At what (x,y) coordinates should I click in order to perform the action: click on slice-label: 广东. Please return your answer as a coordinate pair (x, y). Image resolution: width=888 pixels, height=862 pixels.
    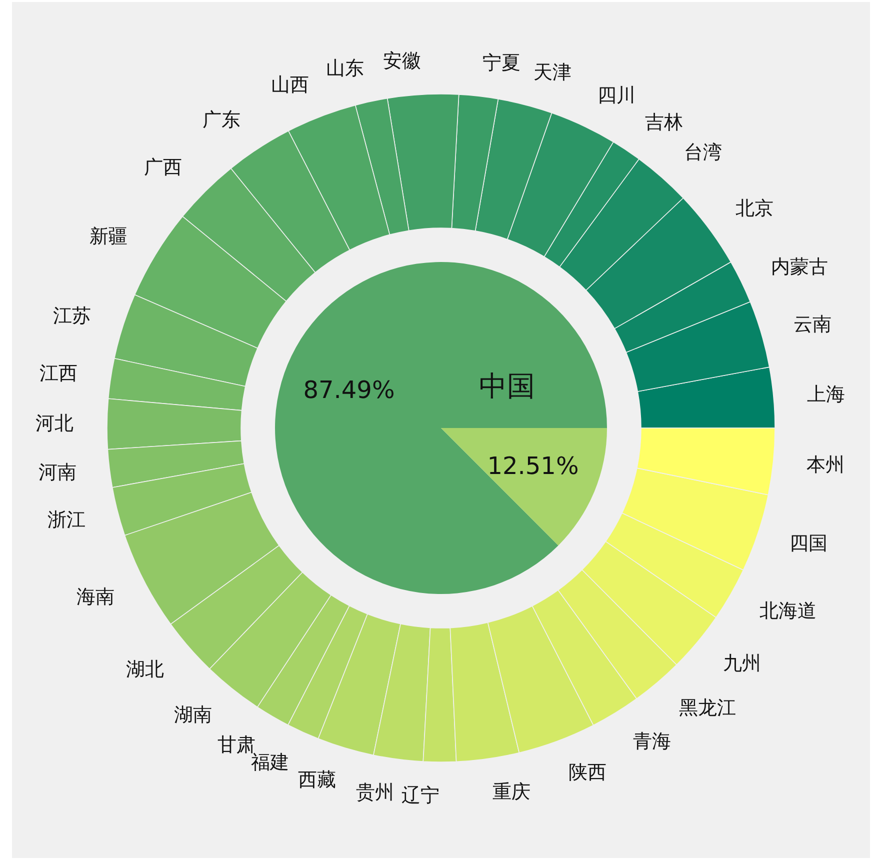
    Looking at the image, I should click on (221, 120).